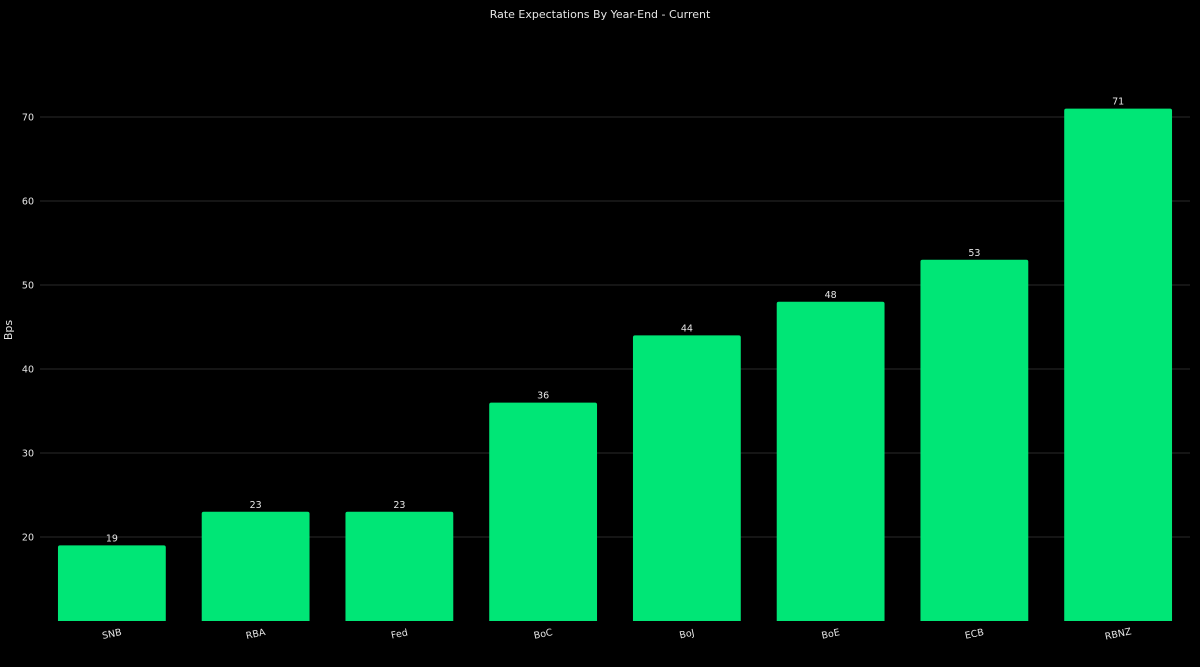 Image resolution: width=1200 pixels, height=667 pixels. What do you see at coordinates (28, 370) in the screenshot?
I see `y-tick-label: 40` at bounding box center [28, 370].